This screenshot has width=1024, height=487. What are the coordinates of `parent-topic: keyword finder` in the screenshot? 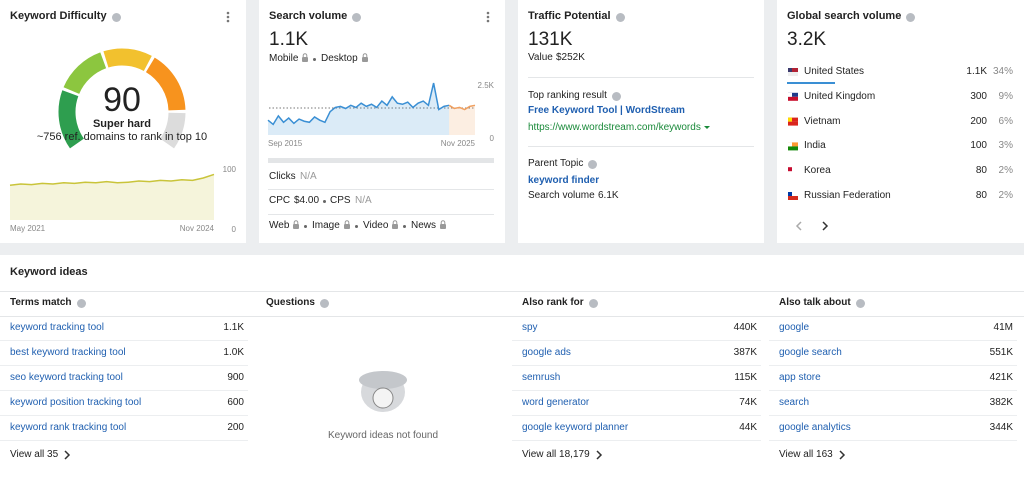 It's located at (564, 180).